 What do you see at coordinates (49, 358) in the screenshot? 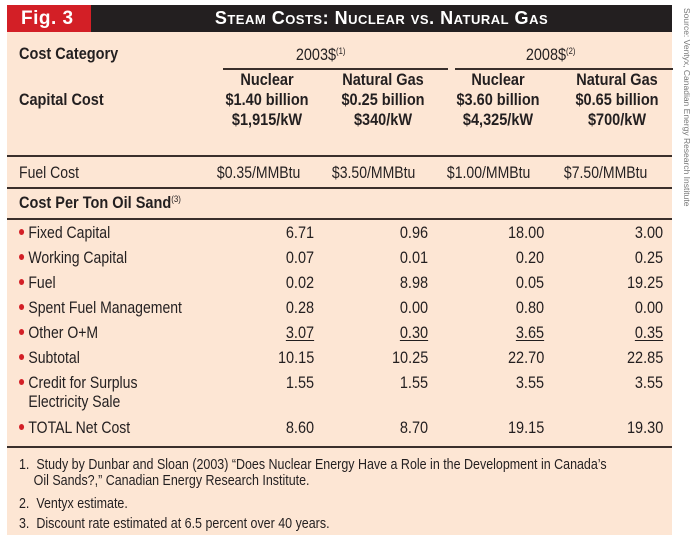
I see `row-label: Subtotal` at bounding box center [49, 358].